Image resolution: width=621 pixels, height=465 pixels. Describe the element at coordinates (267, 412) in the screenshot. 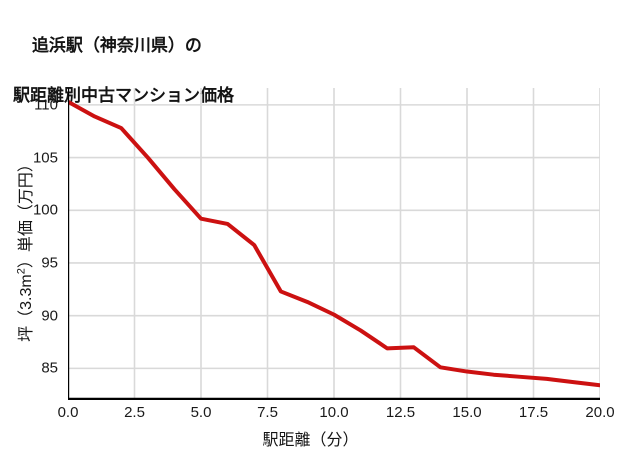

I see `x-tick-label: 7.5` at that location.